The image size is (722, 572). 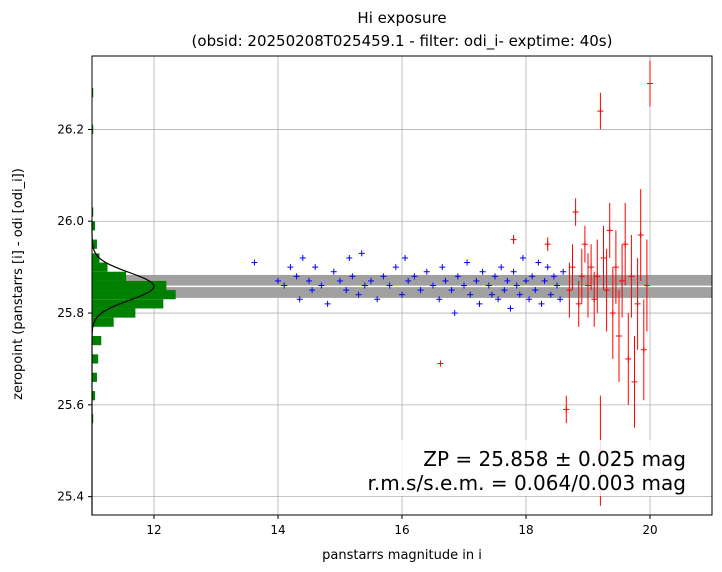 I want to click on annotation-box, so click(x=516, y=468).